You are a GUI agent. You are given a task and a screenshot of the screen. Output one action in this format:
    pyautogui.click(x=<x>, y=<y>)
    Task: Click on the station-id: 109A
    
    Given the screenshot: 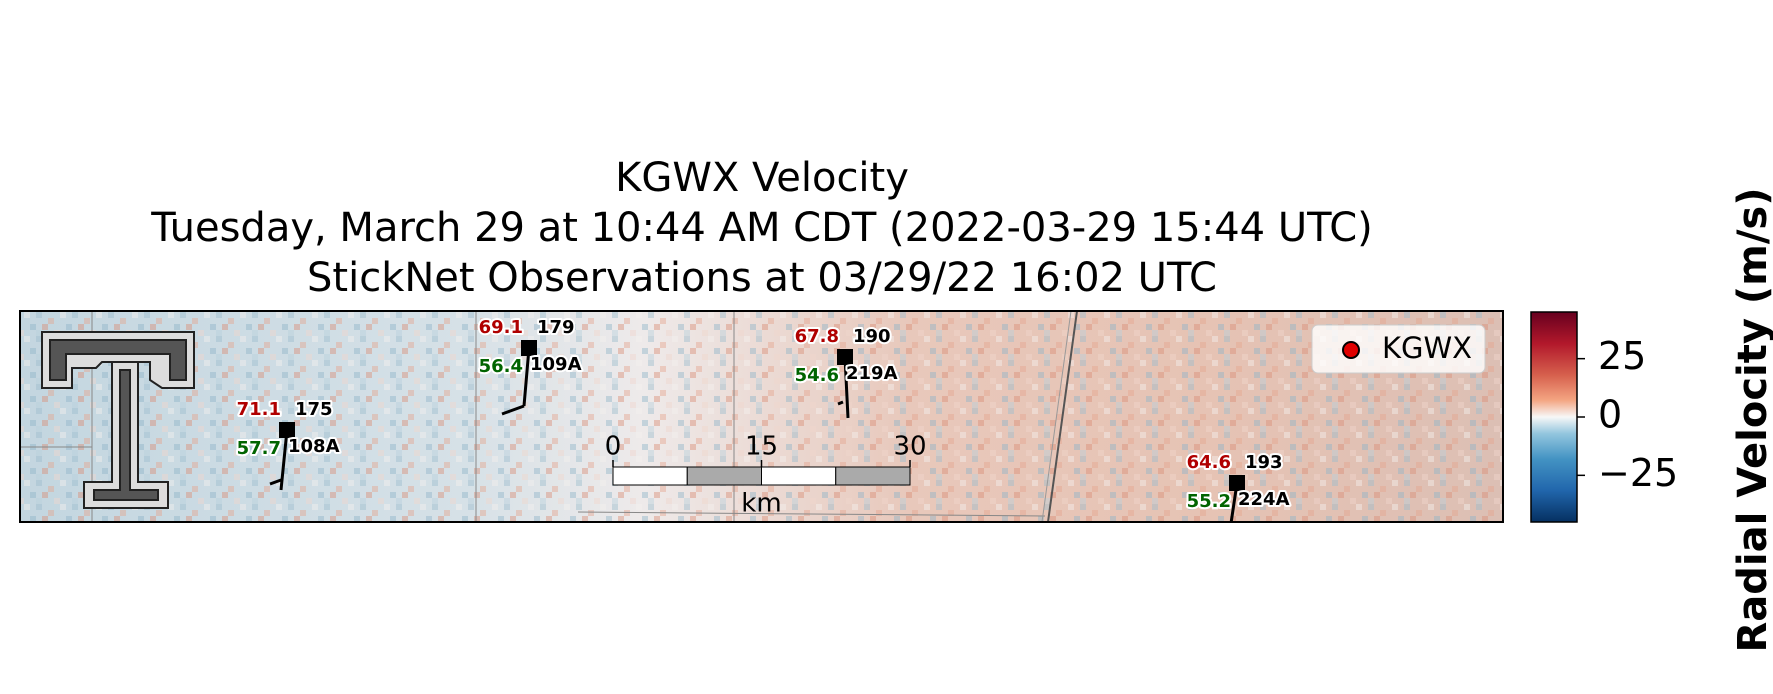 What is the action you would take?
    pyautogui.click(x=556, y=364)
    